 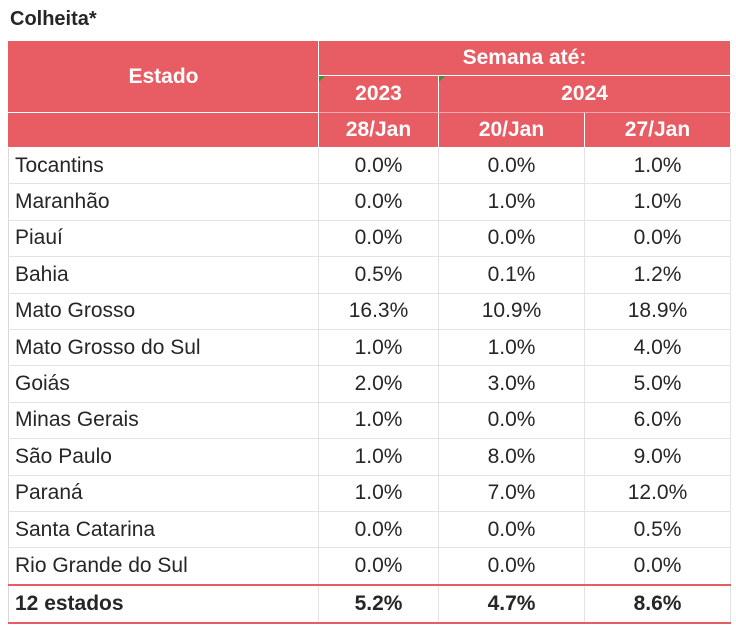 What do you see at coordinates (511, 311) in the screenshot?
I see `value-cell-2024-20jan: 10.9%` at bounding box center [511, 311].